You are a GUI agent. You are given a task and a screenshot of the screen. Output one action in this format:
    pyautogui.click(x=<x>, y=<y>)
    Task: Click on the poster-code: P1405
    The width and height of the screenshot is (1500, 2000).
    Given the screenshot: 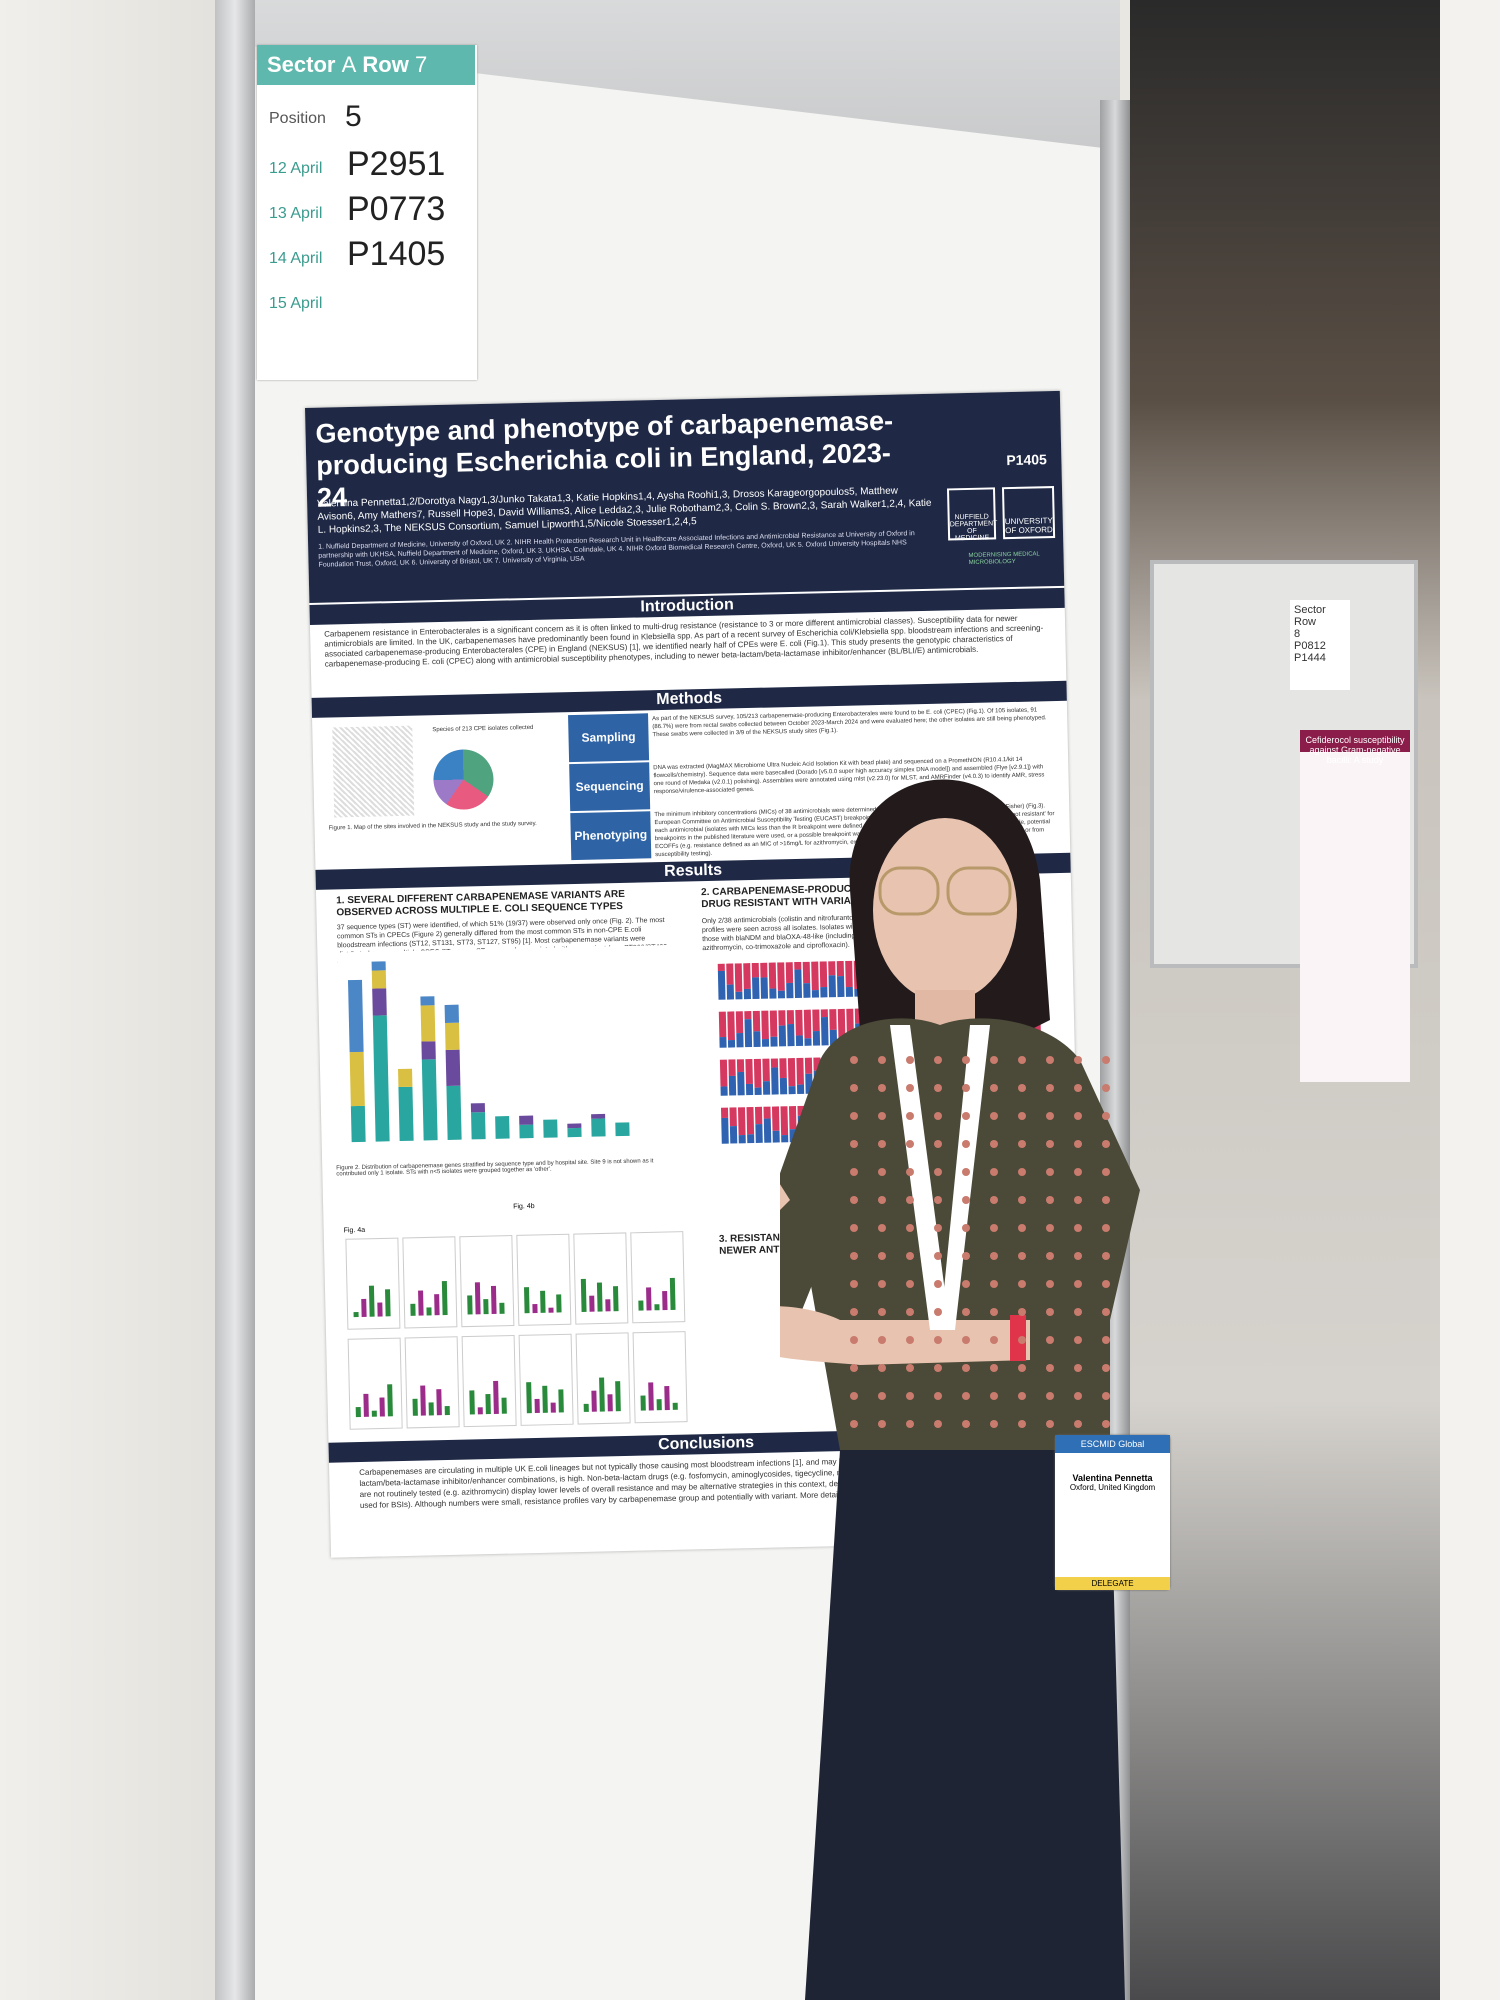 What is the action you would take?
    pyautogui.click(x=396, y=254)
    